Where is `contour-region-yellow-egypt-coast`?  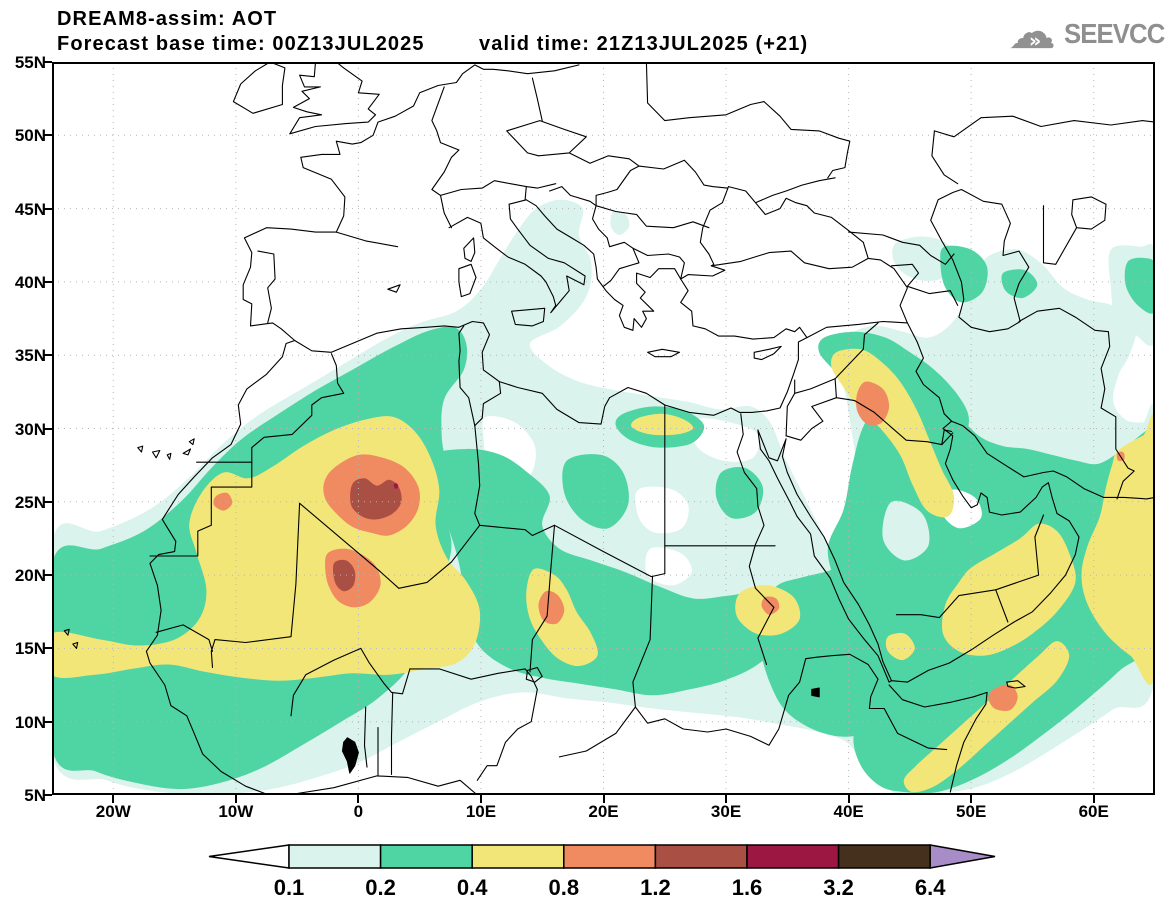
contour-region-yellow-egypt-coast is located at coordinates (662, 424).